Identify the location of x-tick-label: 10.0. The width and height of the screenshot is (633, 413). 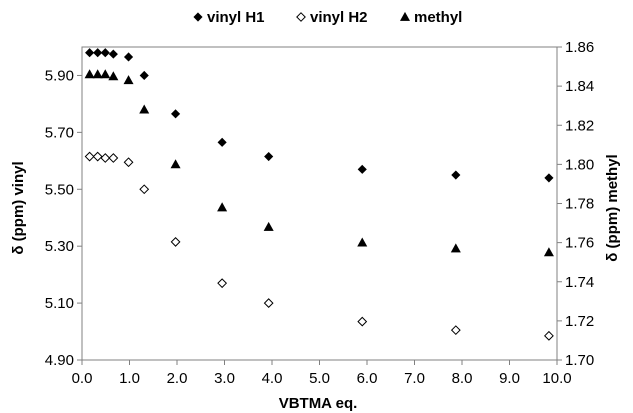
(556, 378).